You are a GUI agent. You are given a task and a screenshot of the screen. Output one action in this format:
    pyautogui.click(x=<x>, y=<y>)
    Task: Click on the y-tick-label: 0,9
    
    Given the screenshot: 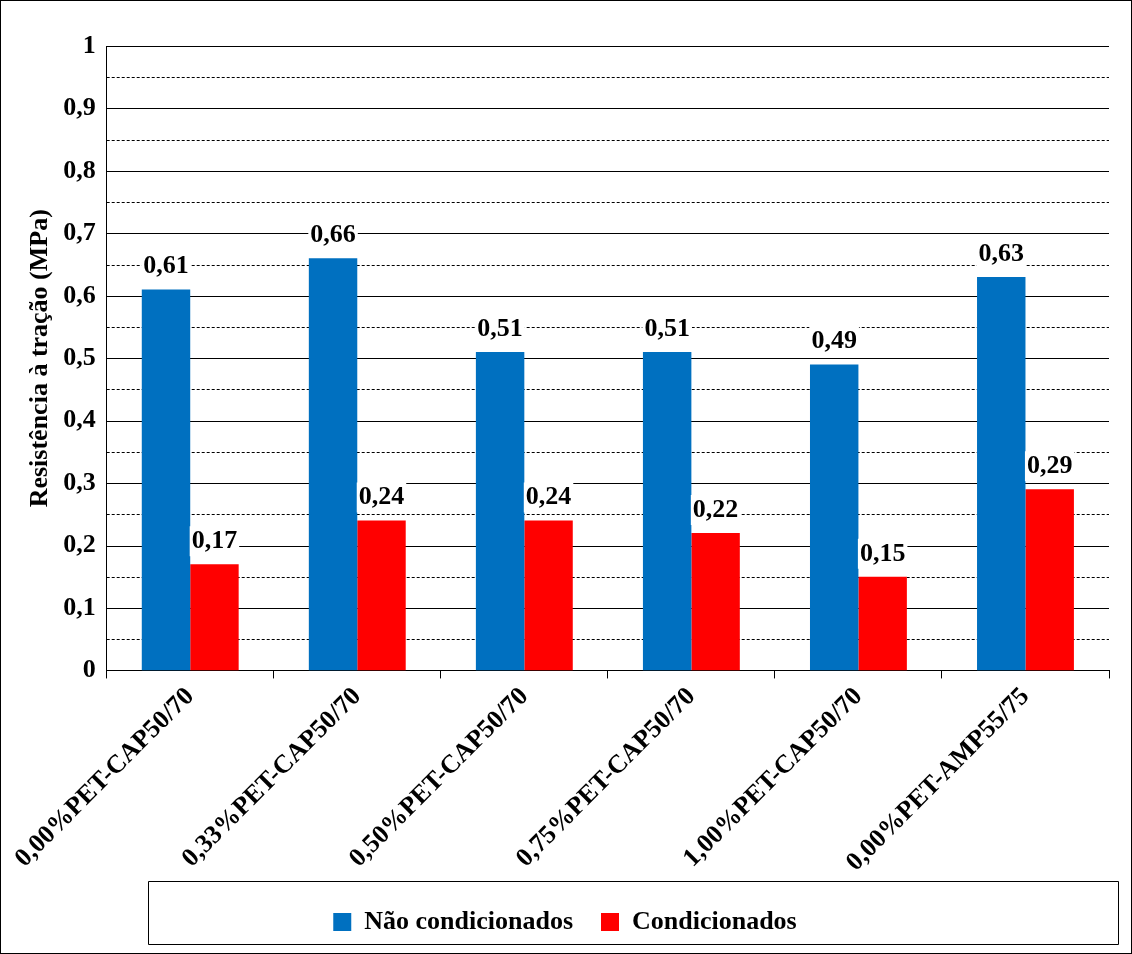 What is the action you would take?
    pyautogui.click(x=79, y=107)
    